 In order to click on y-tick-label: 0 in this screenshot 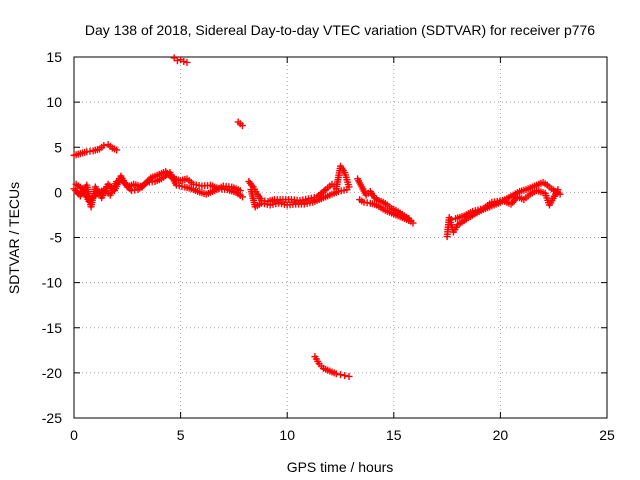, I will do `click(58, 192)`.